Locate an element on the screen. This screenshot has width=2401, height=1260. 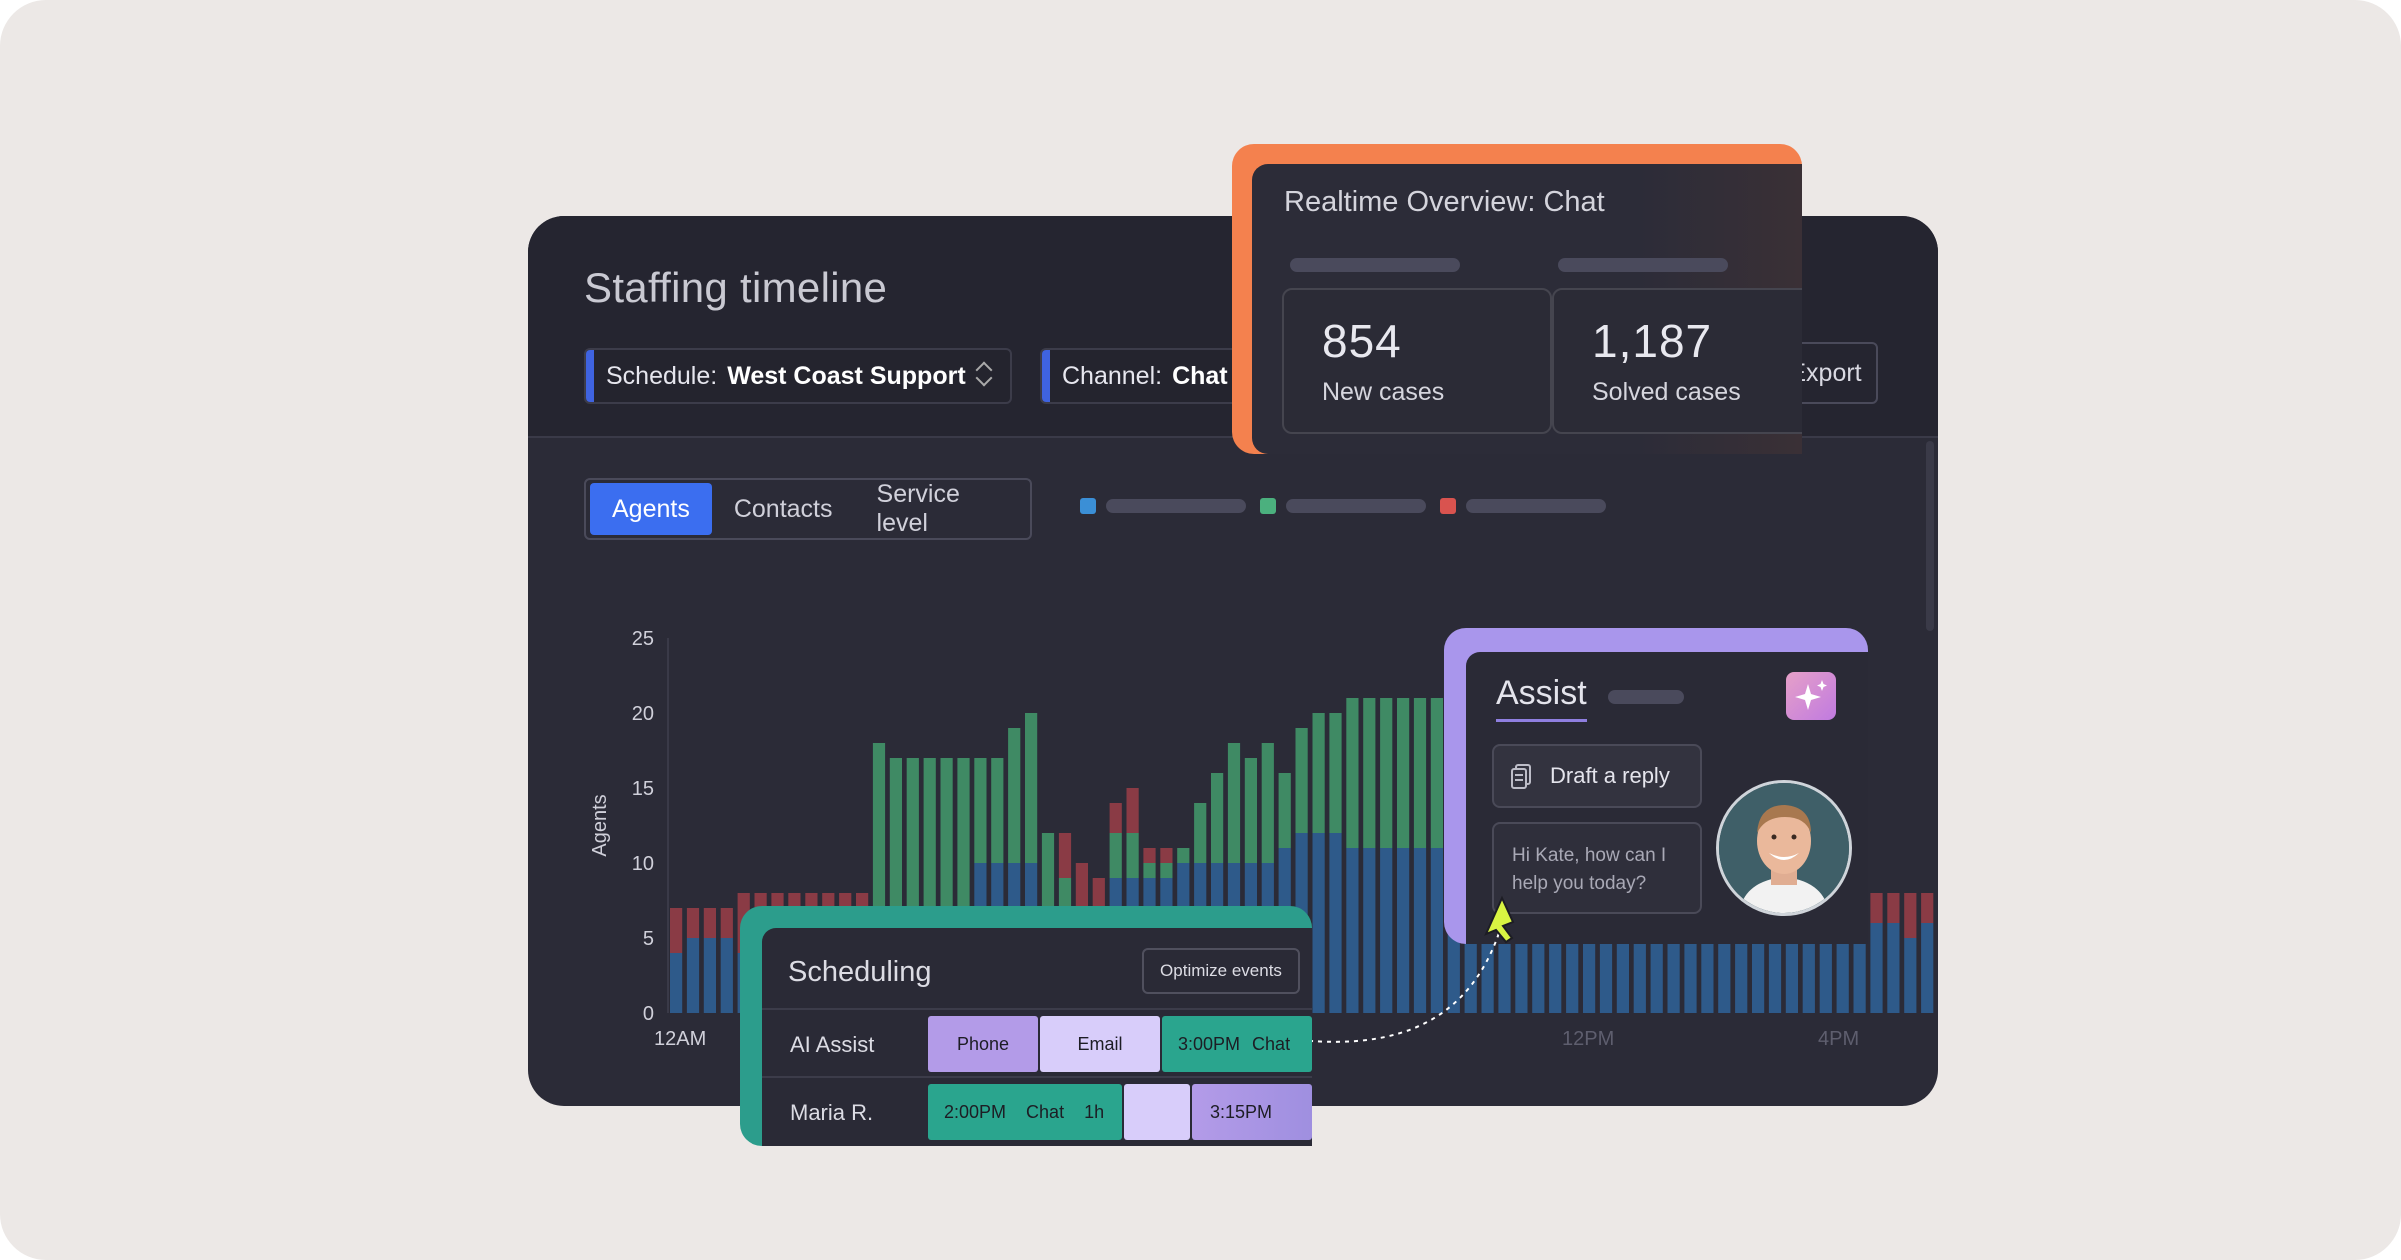
scheduling-title: Scheduling is located at coordinates (860, 972).